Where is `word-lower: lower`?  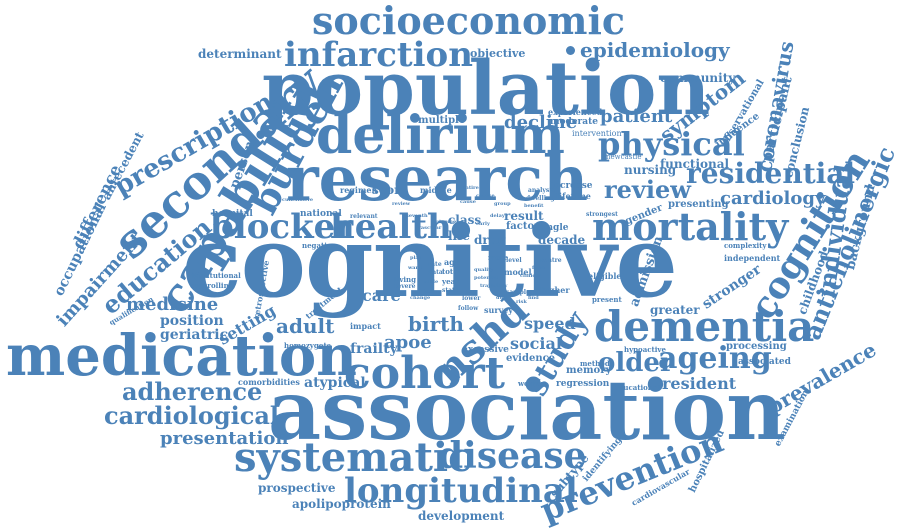 word-lower: lower is located at coordinates (471, 298).